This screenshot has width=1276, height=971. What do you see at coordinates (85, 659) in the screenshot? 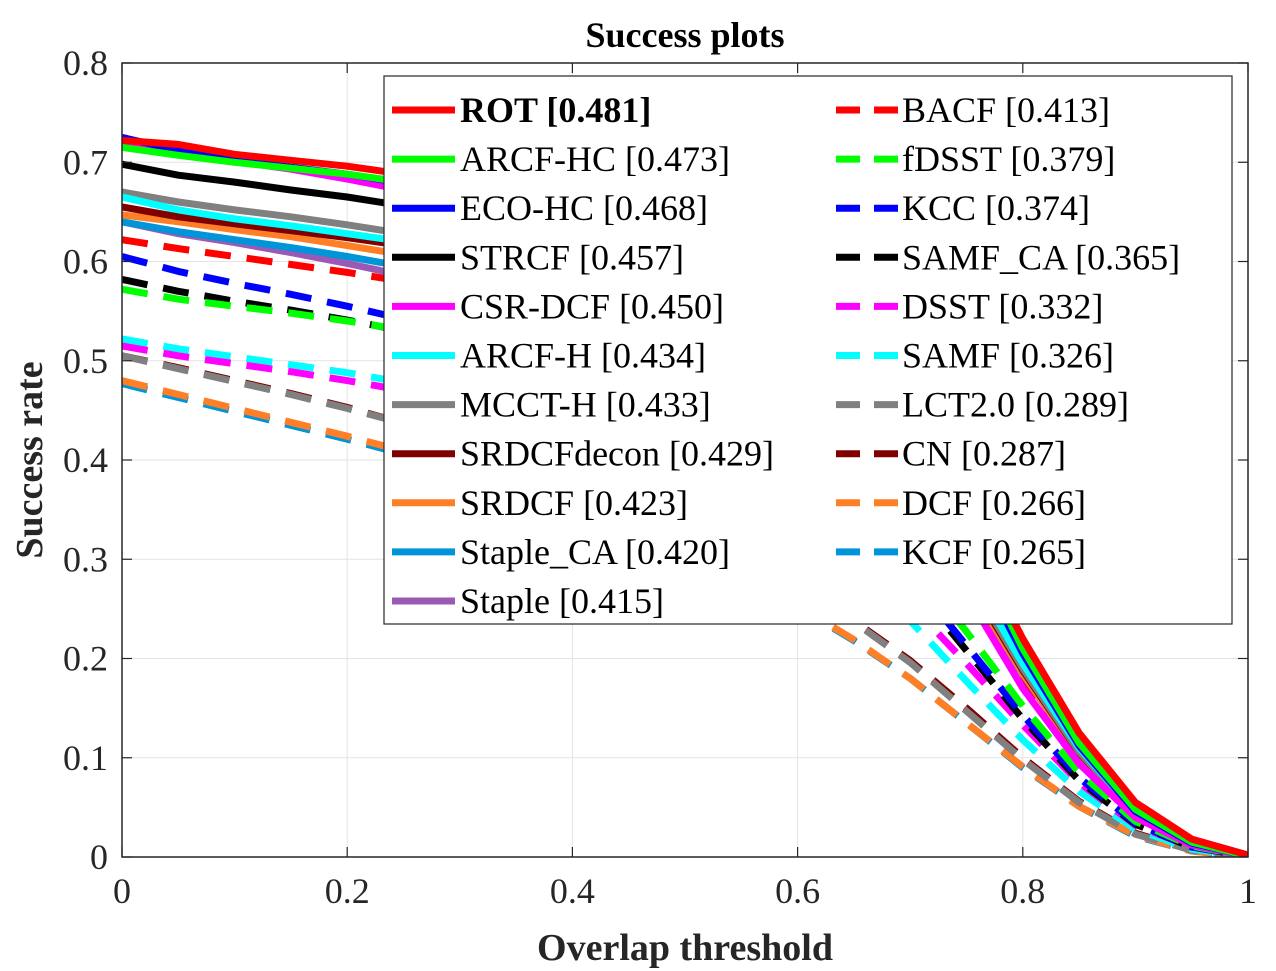
I see `y-tick-label: 0.2` at bounding box center [85, 659].